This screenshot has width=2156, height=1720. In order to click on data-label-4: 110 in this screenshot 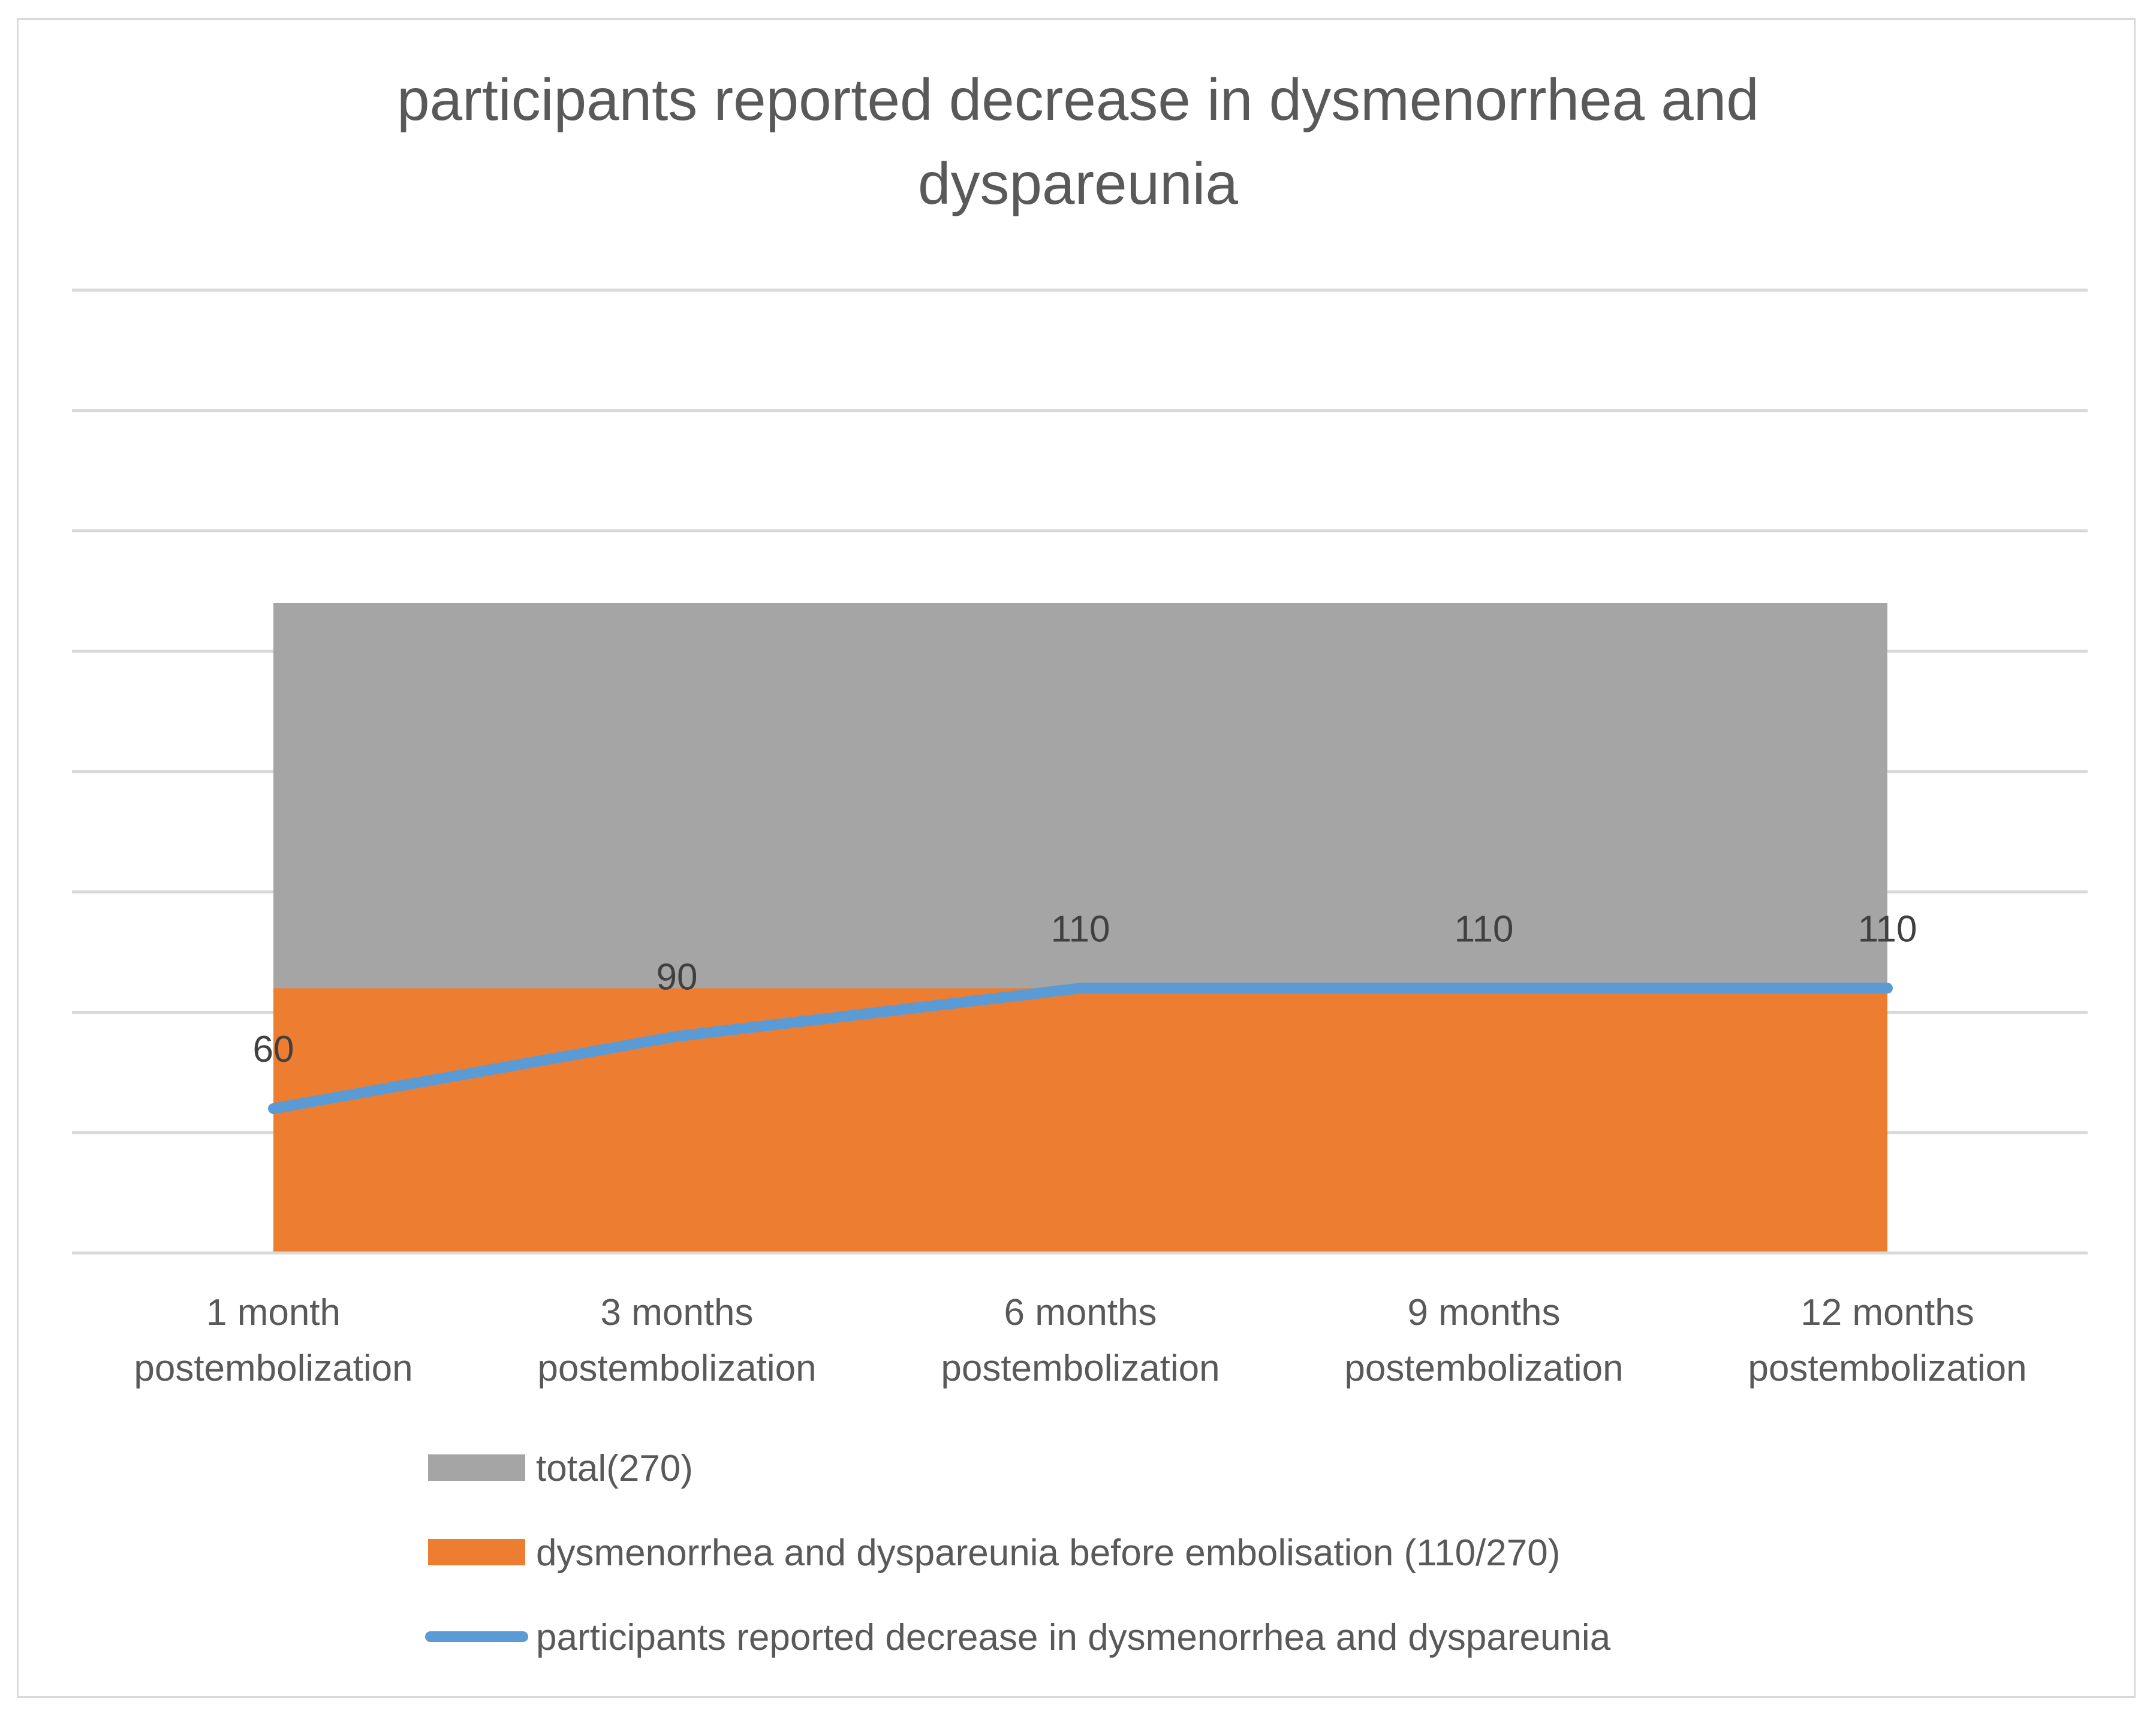, I will do `click(1888, 929)`.